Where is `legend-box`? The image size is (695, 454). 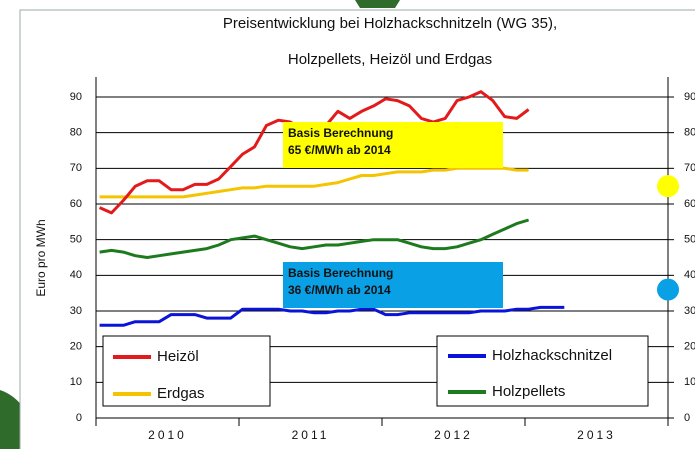
legend-box is located at coordinates (542, 371).